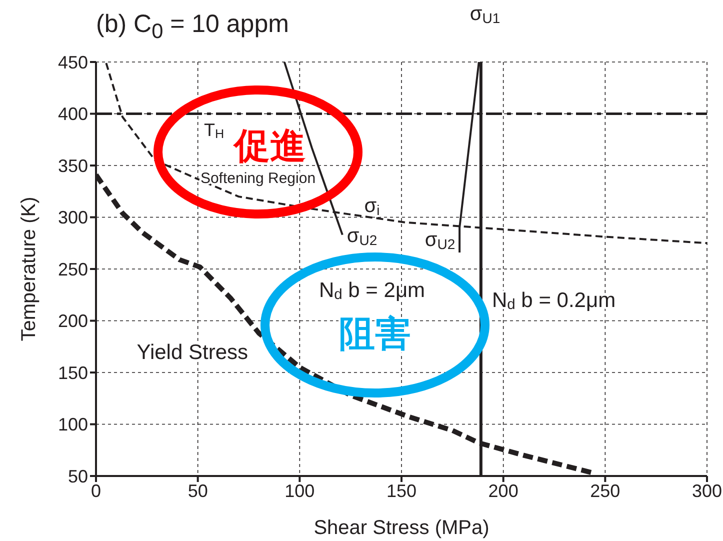 The height and width of the screenshot is (541, 723). What do you see at coordinates (192, 27) in the screenshot?
I see `chart-title: (b) C$_{0}$ = 10 appm` at bounding box center [192, 27].